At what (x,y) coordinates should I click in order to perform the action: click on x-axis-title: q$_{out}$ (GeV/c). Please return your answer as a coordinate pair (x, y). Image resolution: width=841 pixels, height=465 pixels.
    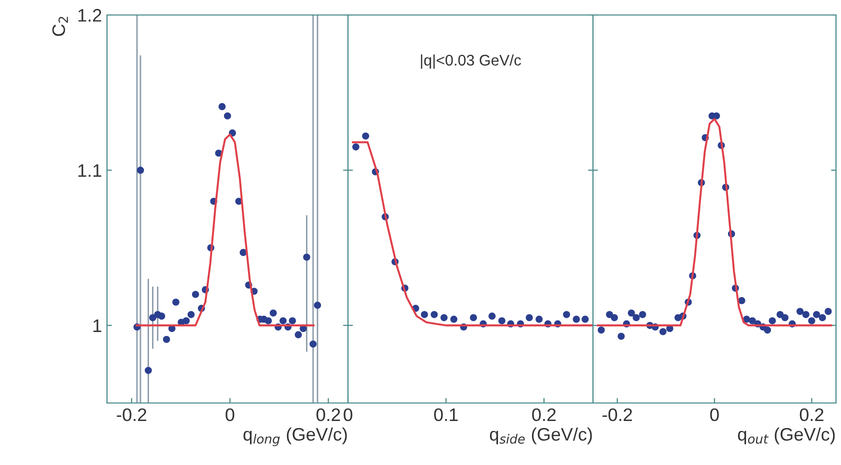
    Looking at the image, I should click on (786, 435).